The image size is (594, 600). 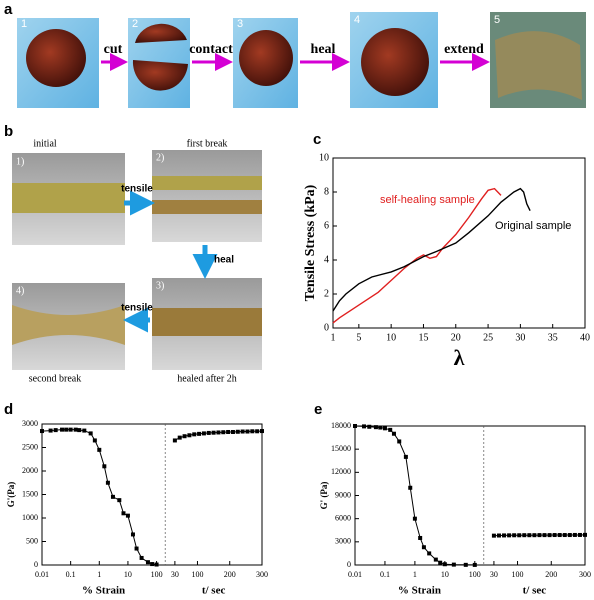 What do you see at coordinates (357, 20) in the screenshot?
I see `step: 4` at bounding box center [357, 20].